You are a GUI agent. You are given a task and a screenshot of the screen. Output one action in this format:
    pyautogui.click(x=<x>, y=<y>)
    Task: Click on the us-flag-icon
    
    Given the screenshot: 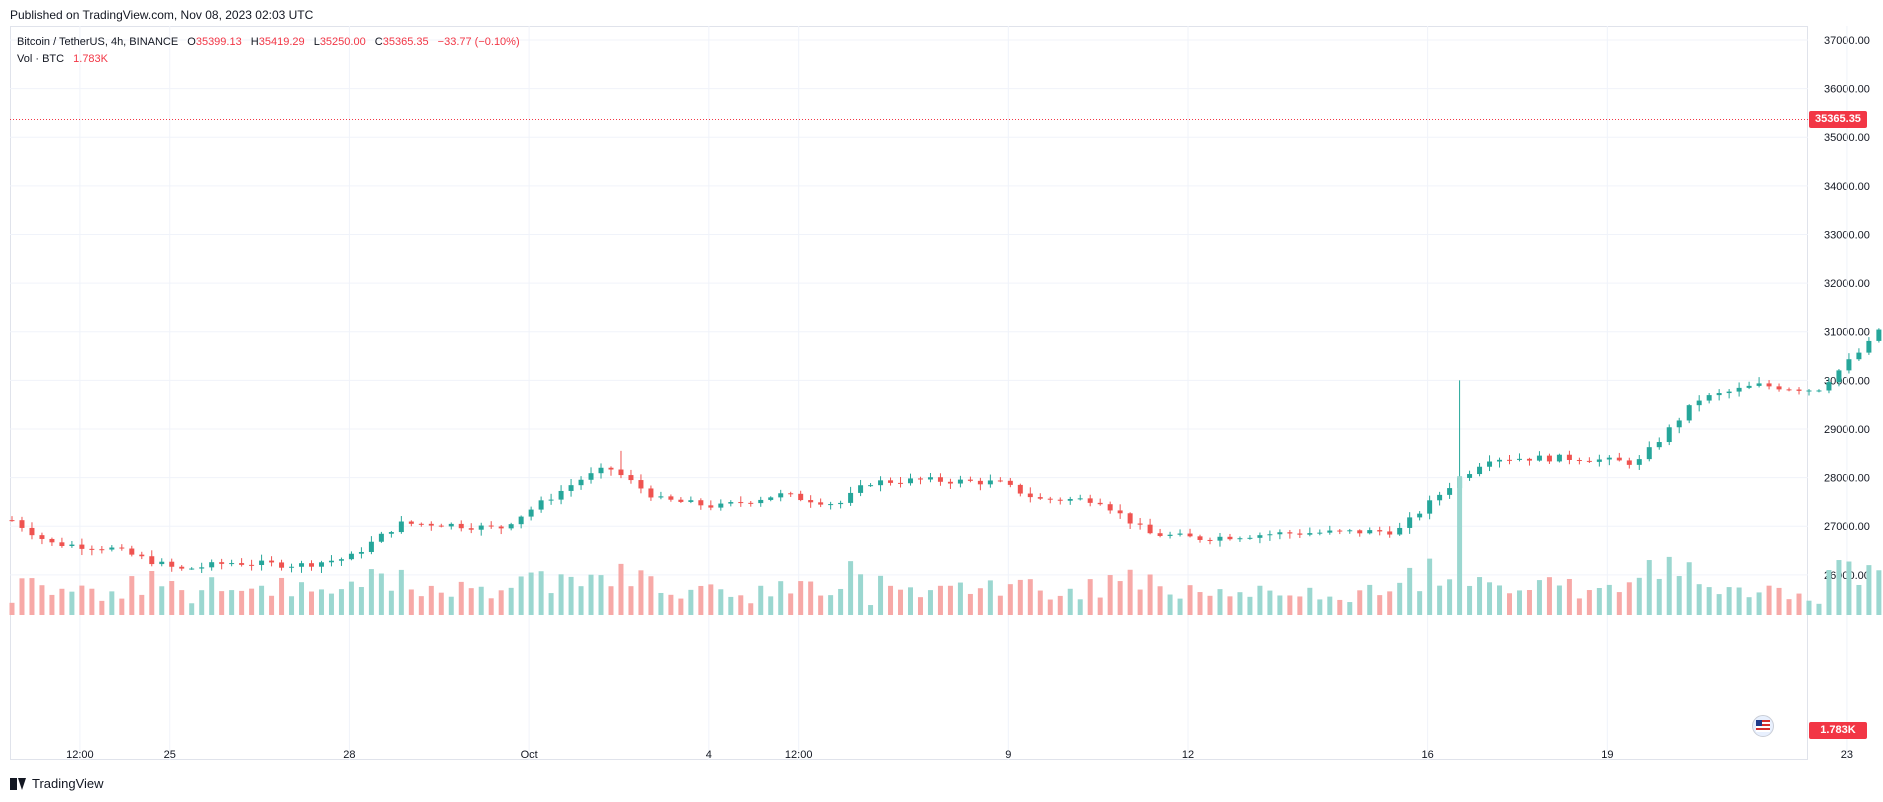 What is the action you would take?
    pyautogui.click(x=1763, y=726)
    